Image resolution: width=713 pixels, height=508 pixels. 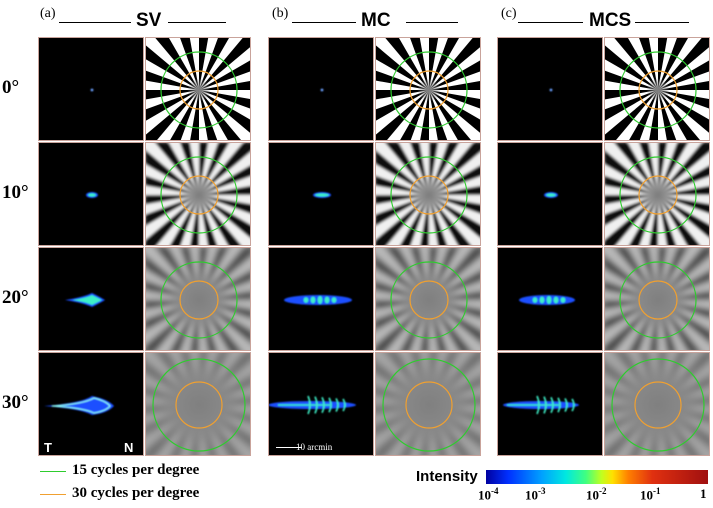 I want to click on legend-line-30cpd, so click(x=53, y=494).